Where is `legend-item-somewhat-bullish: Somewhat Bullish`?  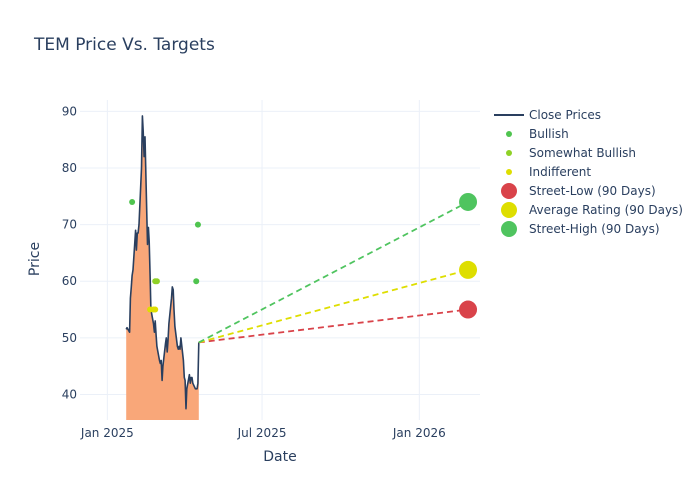
legend-item-somewhat-bullish: Somewhat Bullish is located at coordinates (571, 153).